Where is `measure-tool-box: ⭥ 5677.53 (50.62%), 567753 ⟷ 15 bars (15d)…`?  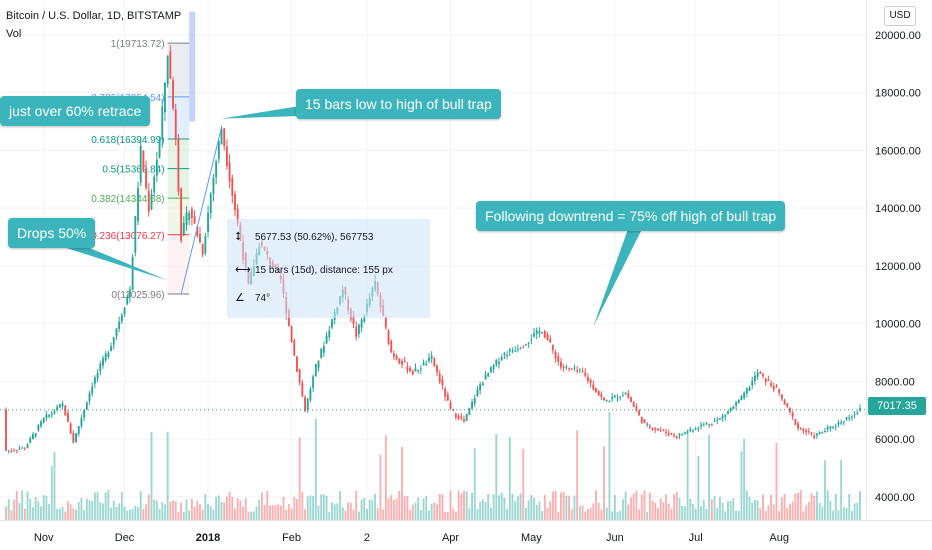 measure-tool-box: ⭥ 5677.53 (50.62%), 567753 ⟷ 15 bars (15d)… is located at coordinates (328, 268).